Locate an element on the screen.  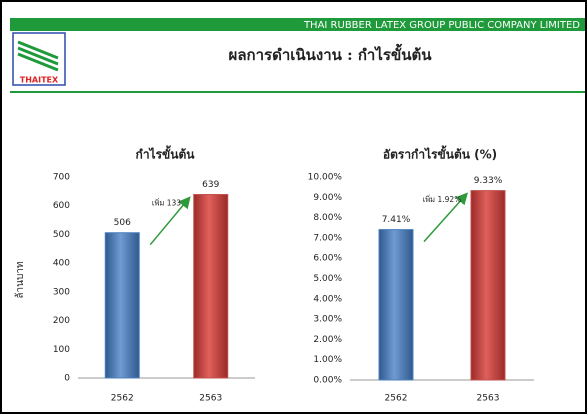
y-tick-label: 3.00% is located at coordinates (327, 320).